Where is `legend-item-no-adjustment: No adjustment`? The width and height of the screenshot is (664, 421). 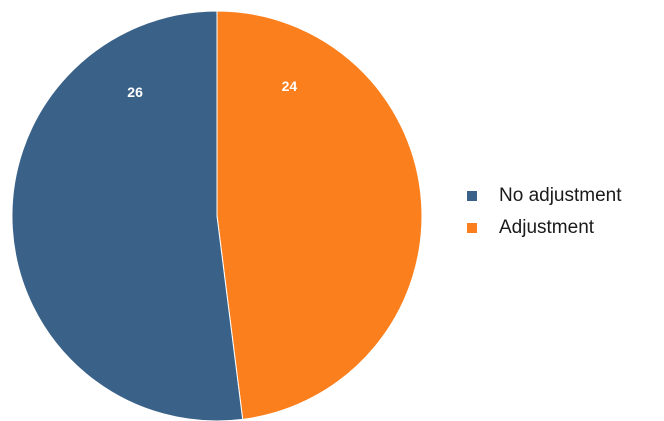
legend-item-no-adjustment: No adjustment is located at coordinates (544, 196).